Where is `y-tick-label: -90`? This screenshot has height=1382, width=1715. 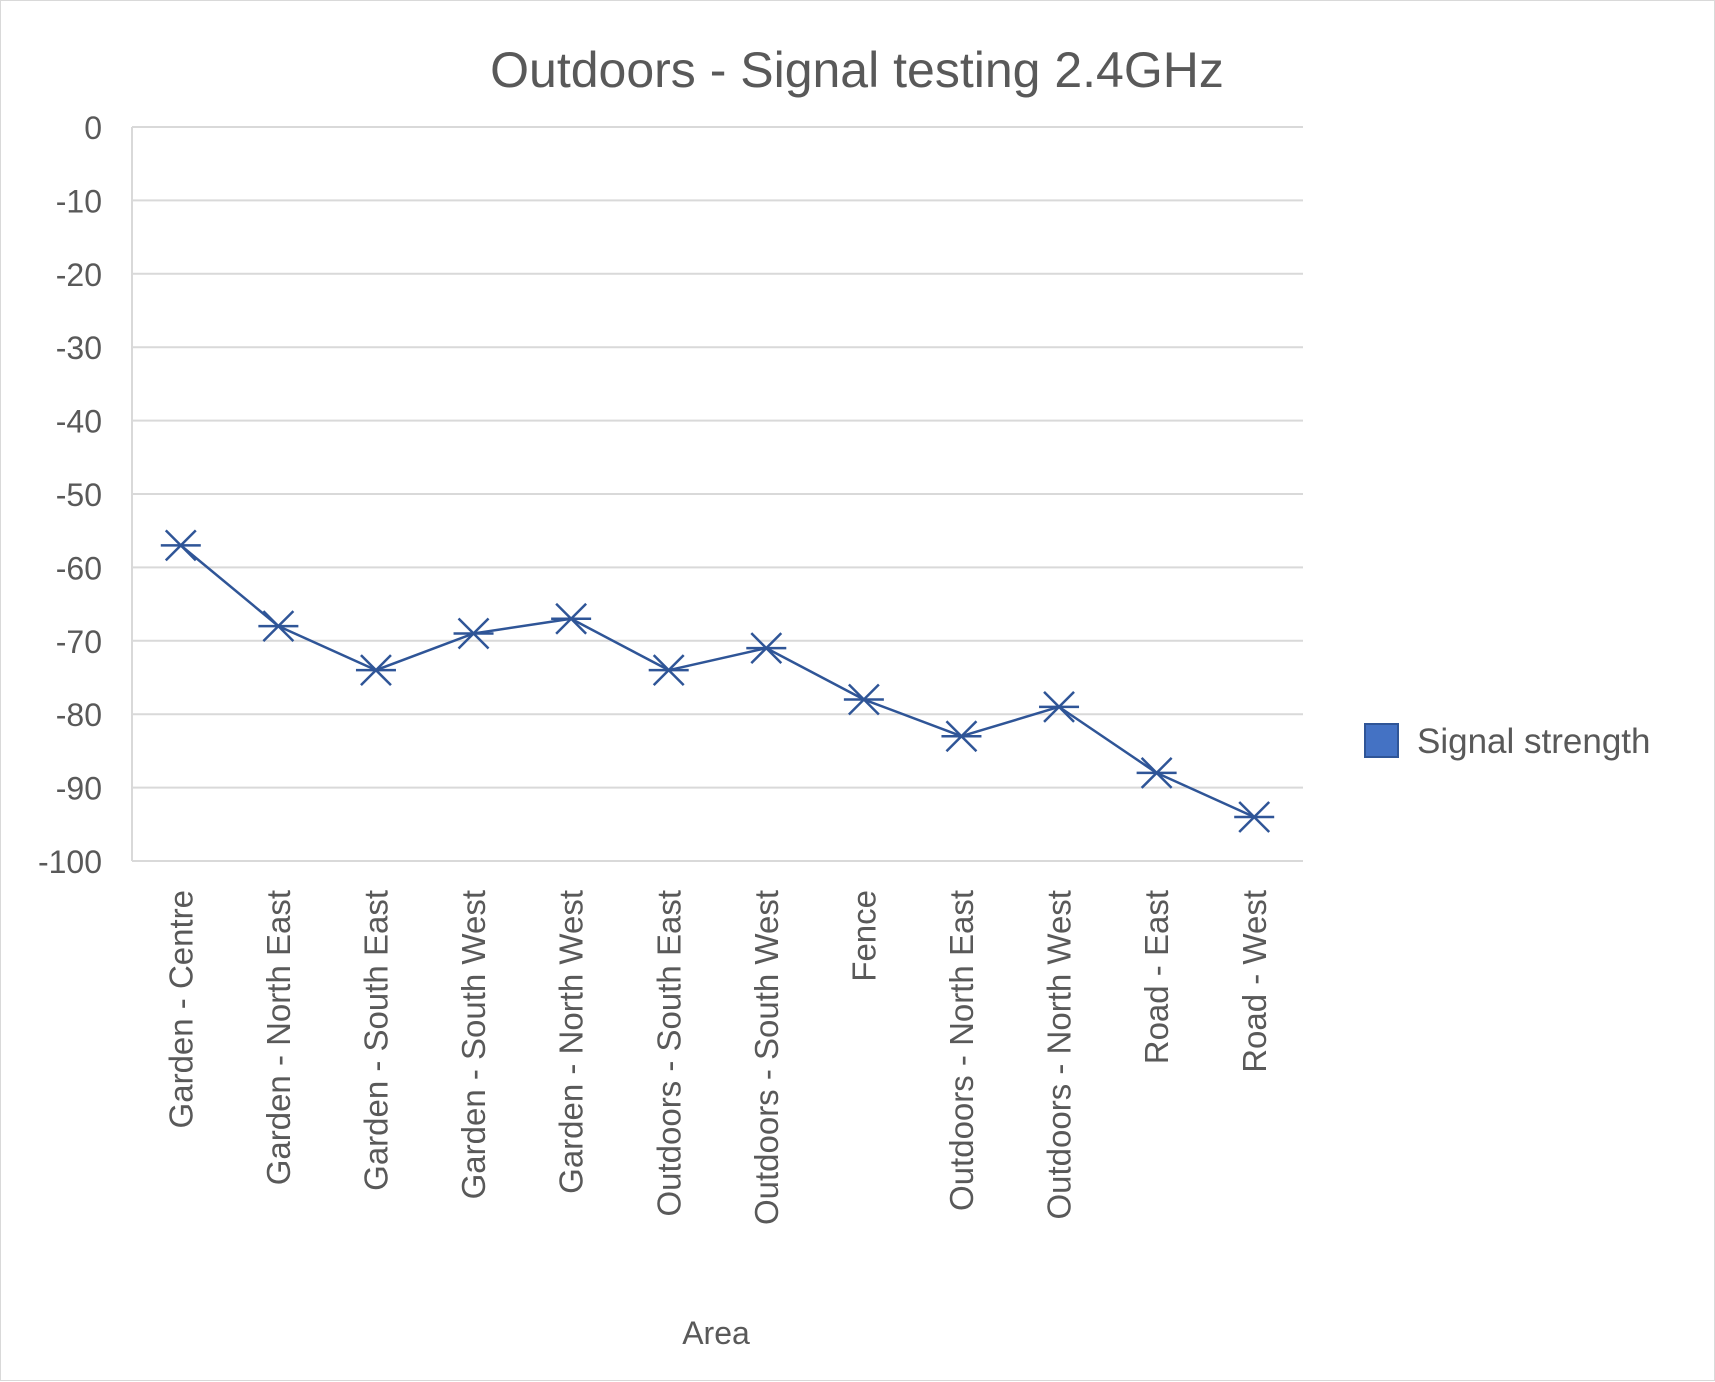 y-tick-label: -90 is located at coordinates (79, 789).